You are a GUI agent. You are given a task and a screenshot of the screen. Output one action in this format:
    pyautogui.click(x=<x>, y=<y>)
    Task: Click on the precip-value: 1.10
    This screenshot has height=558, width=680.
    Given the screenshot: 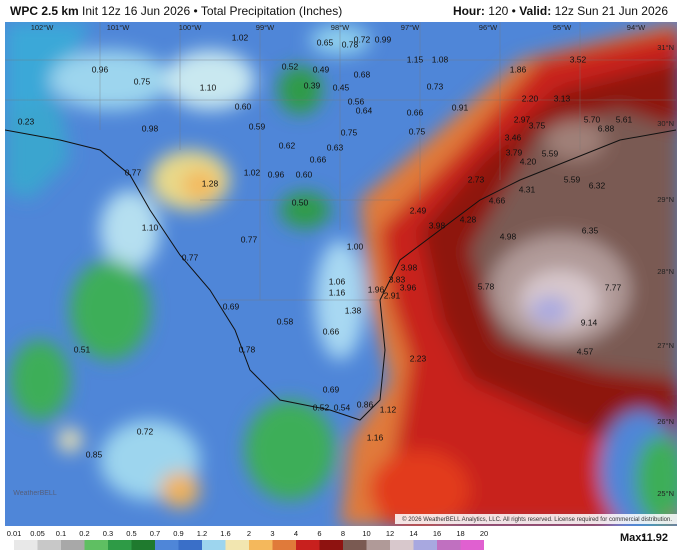 What is the action you would take?
    pyautogui.click(x=208, y=87)
    